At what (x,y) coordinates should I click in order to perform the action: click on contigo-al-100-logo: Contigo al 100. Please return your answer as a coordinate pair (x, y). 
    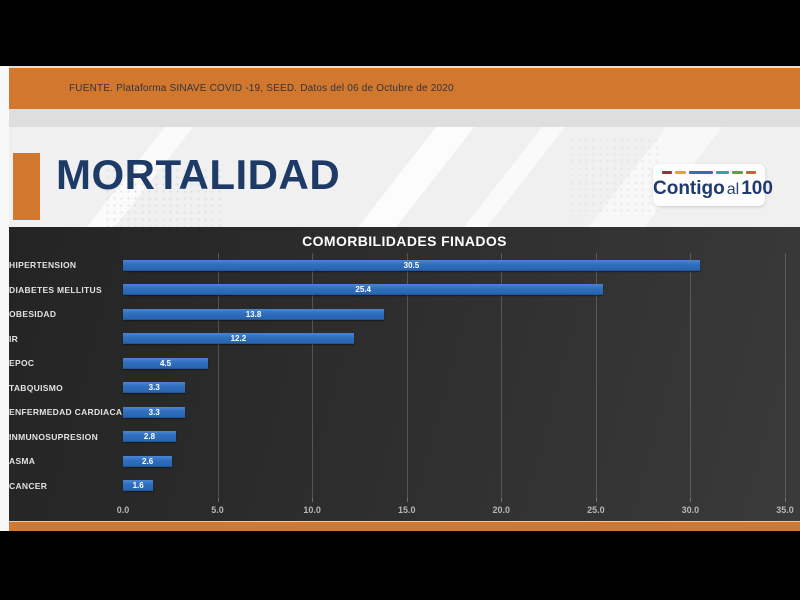
    Looking at the image, I should click on (713, 185).